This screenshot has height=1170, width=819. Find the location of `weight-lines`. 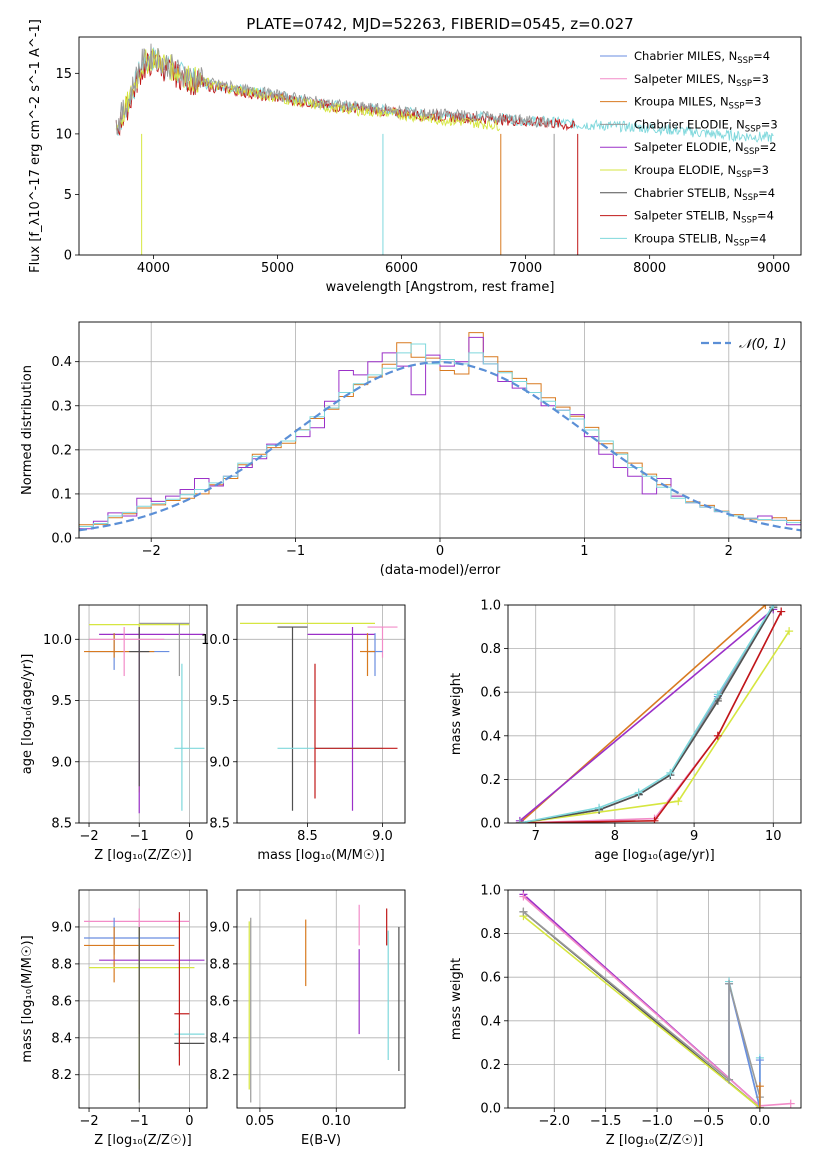

weight-lines is located at coordinates (654, 714).